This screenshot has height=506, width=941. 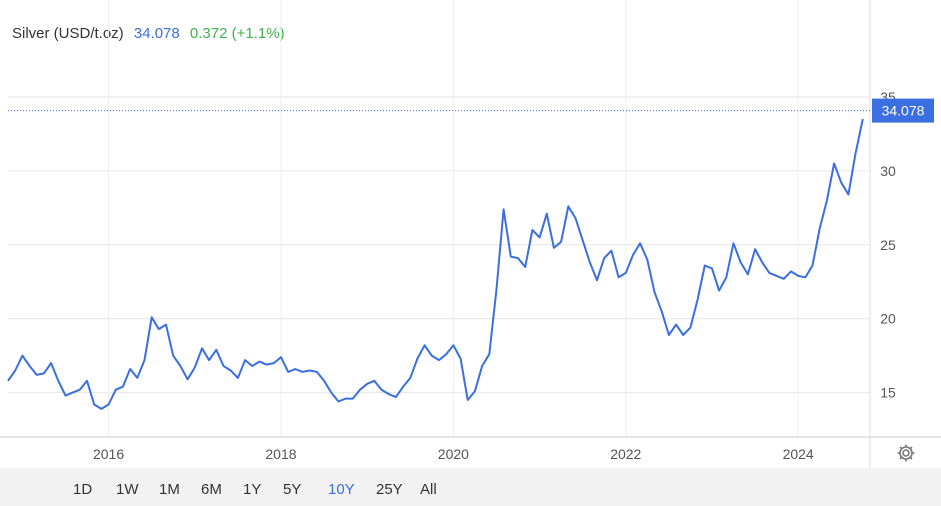 What do you see at coordinates (341, 489) in the screenshot?
I see `range-button-10y: 10Y` at bounding box center [341, 489].